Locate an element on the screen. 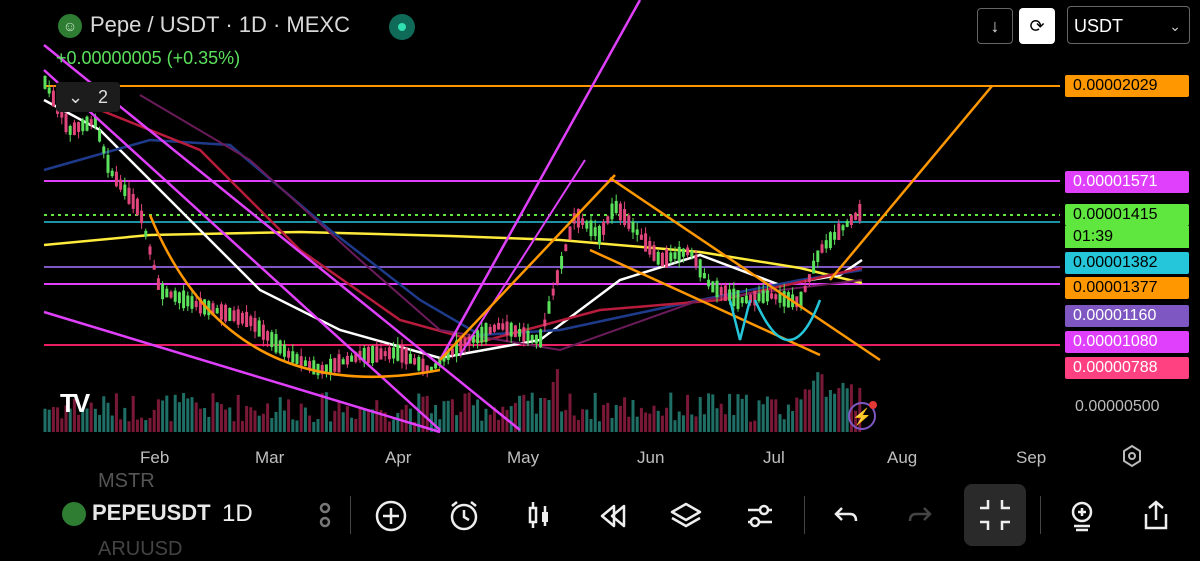 The width and height of the screenshot is (1200, 561). add-indicator-icon is located at coordinates (1082, 516).